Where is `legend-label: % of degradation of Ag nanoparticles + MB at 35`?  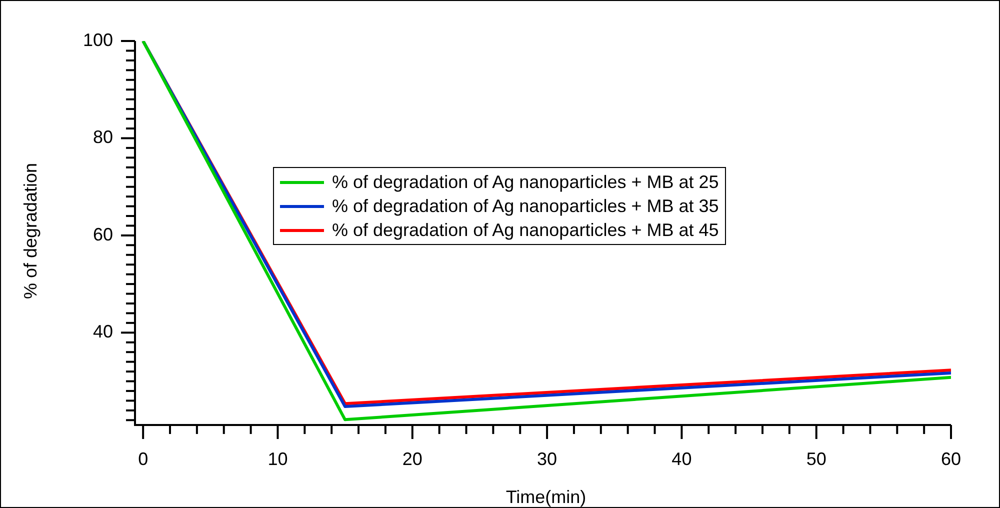 legend-label: % of degradation of Ag nanoparticles + MB at 35 is located at coordinates (525, 206).